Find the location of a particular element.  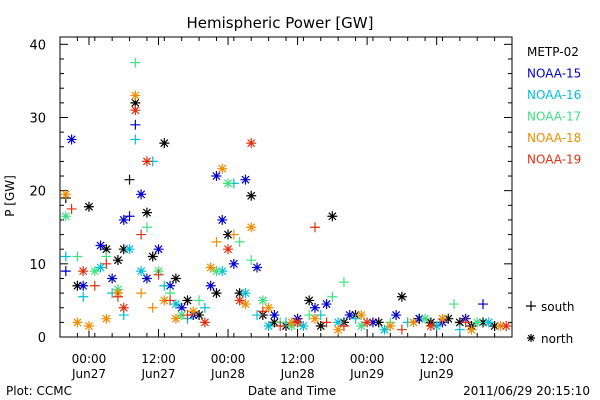

y-tick-label: 0 is located at coordinates (42, 338).